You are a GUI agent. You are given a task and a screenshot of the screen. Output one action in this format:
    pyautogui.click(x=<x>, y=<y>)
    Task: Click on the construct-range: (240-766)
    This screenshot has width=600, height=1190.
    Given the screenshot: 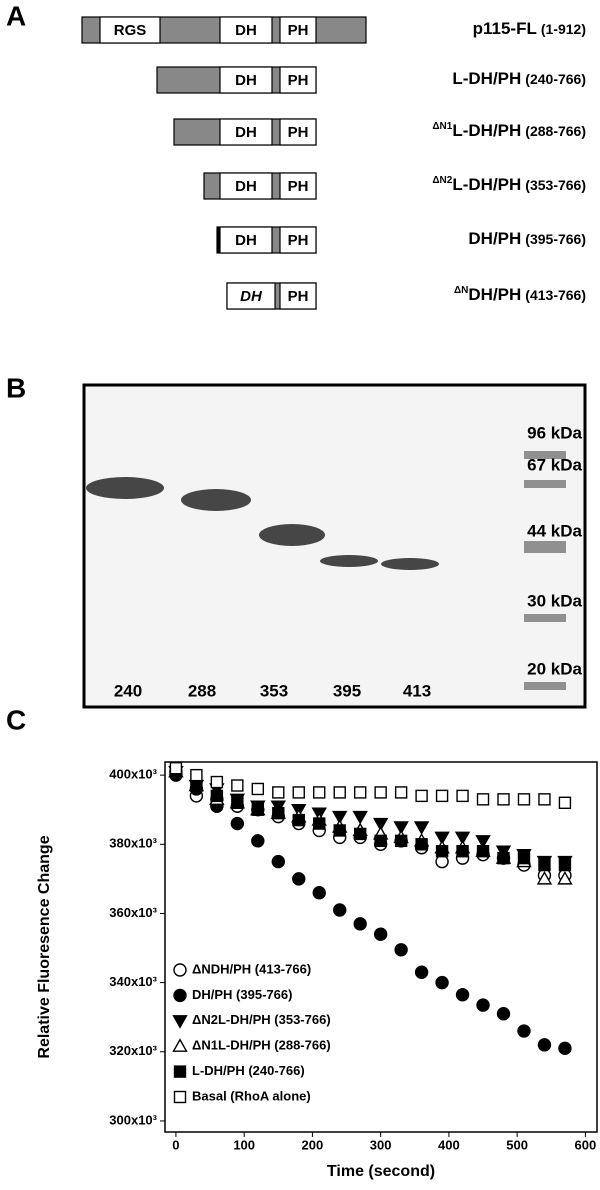 What is the action you would take?
    pyautogui.click(x=555, y=79)
    